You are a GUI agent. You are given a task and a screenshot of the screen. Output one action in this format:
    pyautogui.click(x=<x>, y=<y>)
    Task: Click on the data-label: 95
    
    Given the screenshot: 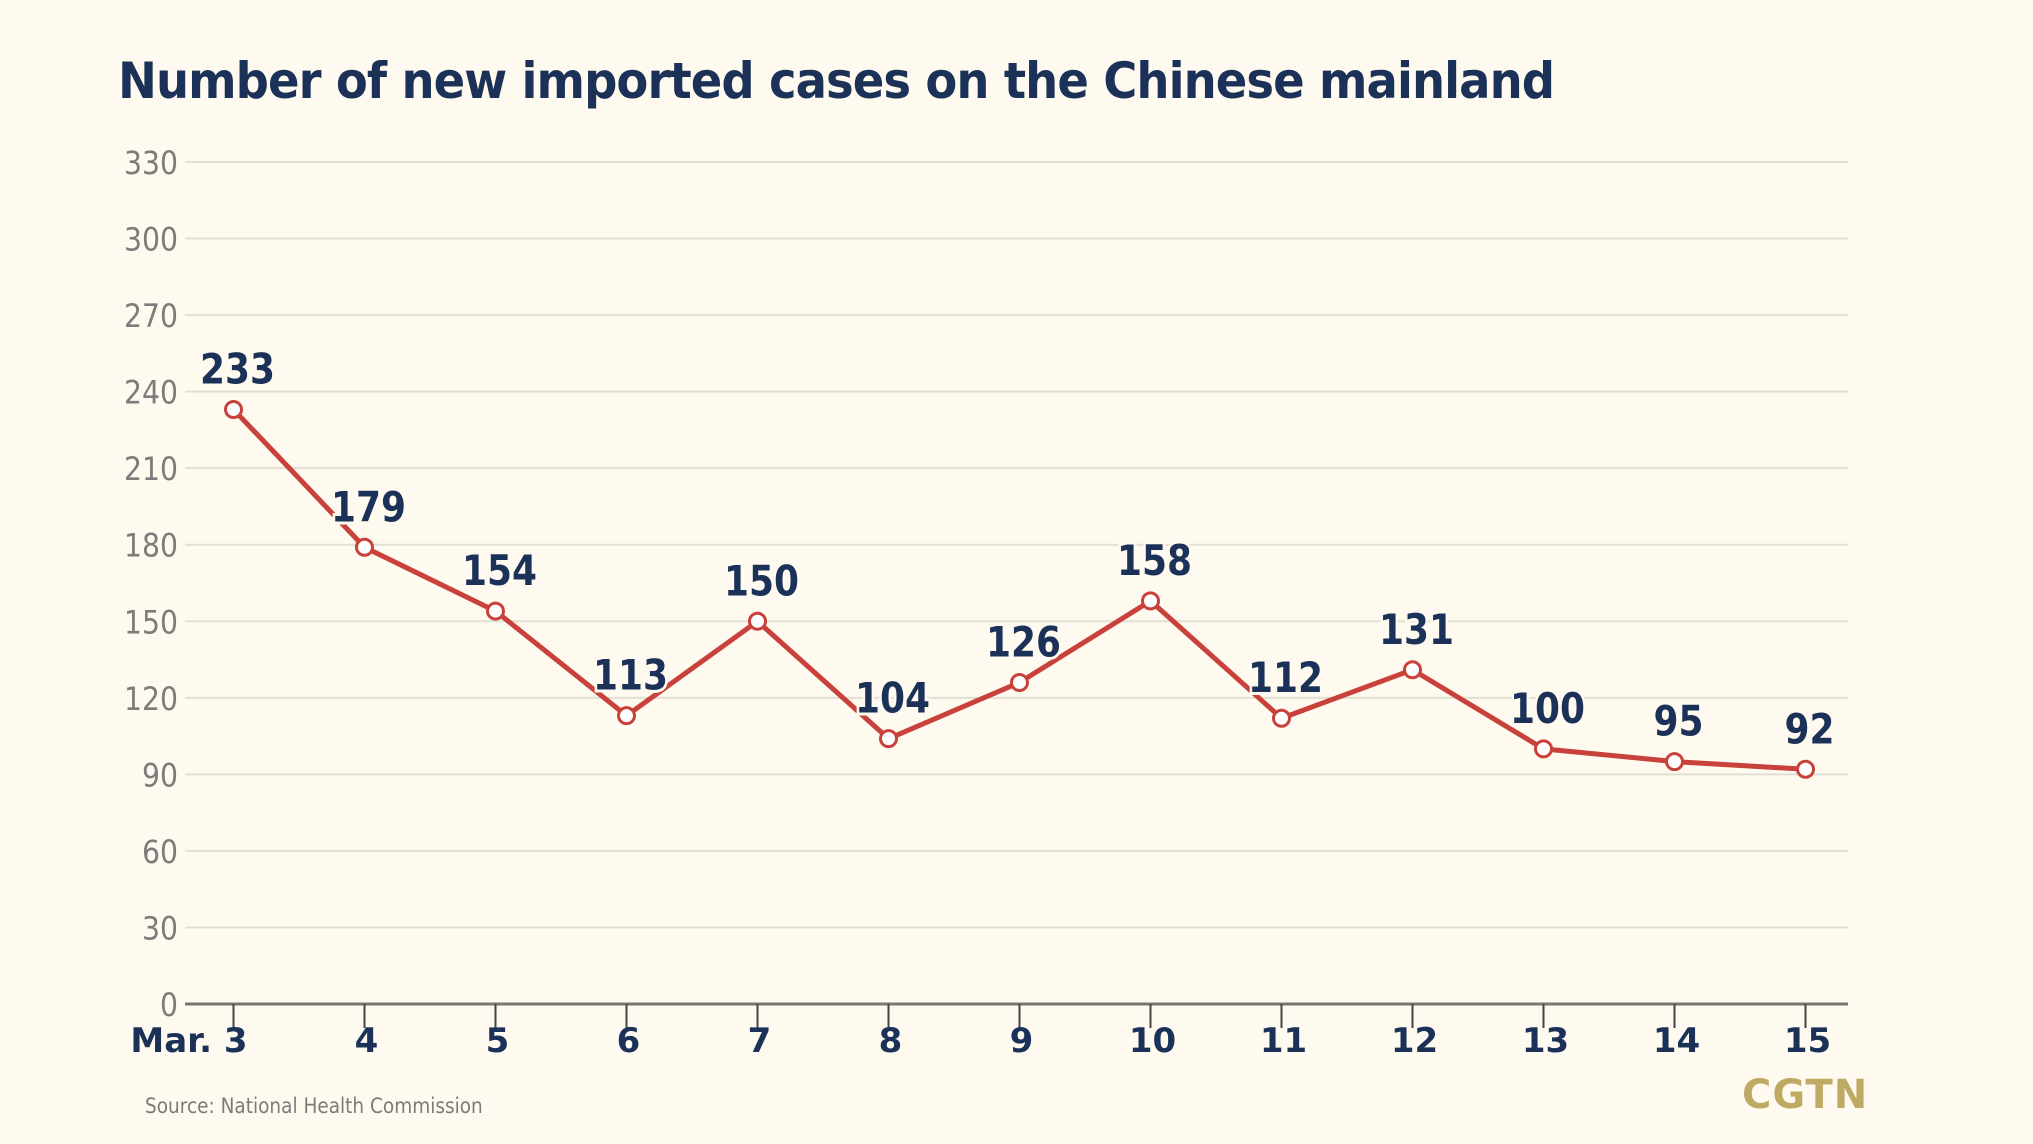 What is the action you would take?
    pyautogui.click(x=1679, y=721)
    